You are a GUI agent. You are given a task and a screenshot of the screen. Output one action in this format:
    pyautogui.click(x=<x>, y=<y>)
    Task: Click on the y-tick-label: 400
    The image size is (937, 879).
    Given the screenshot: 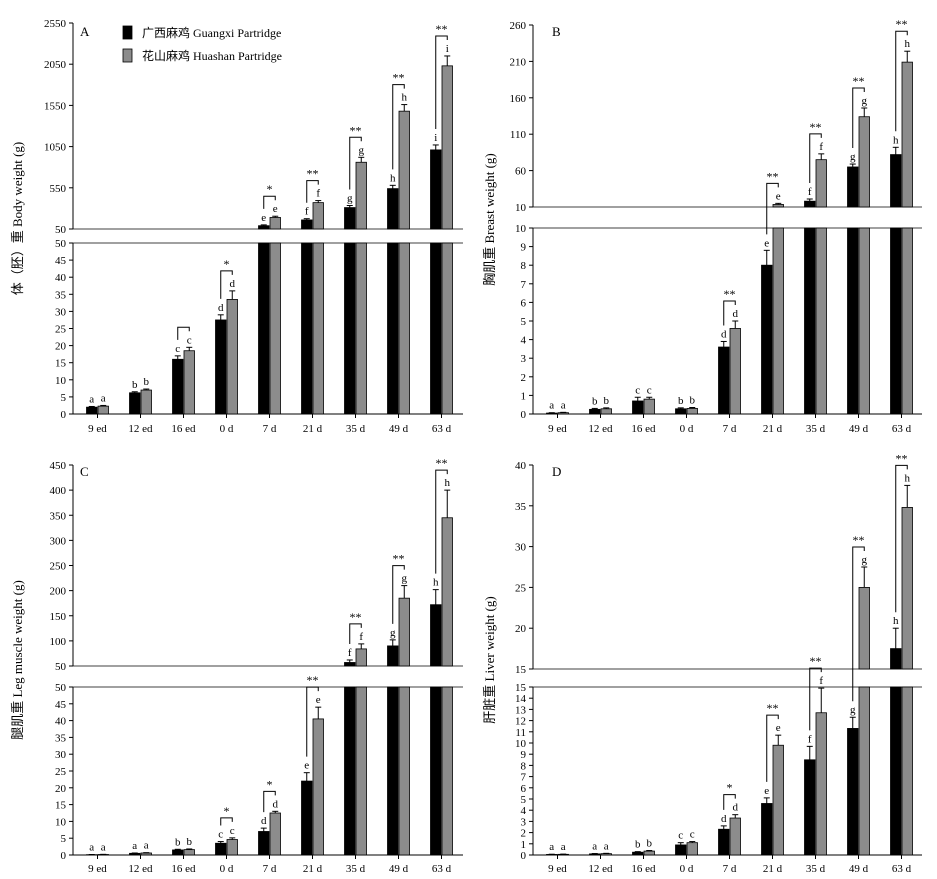 What is the action you would take?
    pyautogui.click(x=58, y=491)
    